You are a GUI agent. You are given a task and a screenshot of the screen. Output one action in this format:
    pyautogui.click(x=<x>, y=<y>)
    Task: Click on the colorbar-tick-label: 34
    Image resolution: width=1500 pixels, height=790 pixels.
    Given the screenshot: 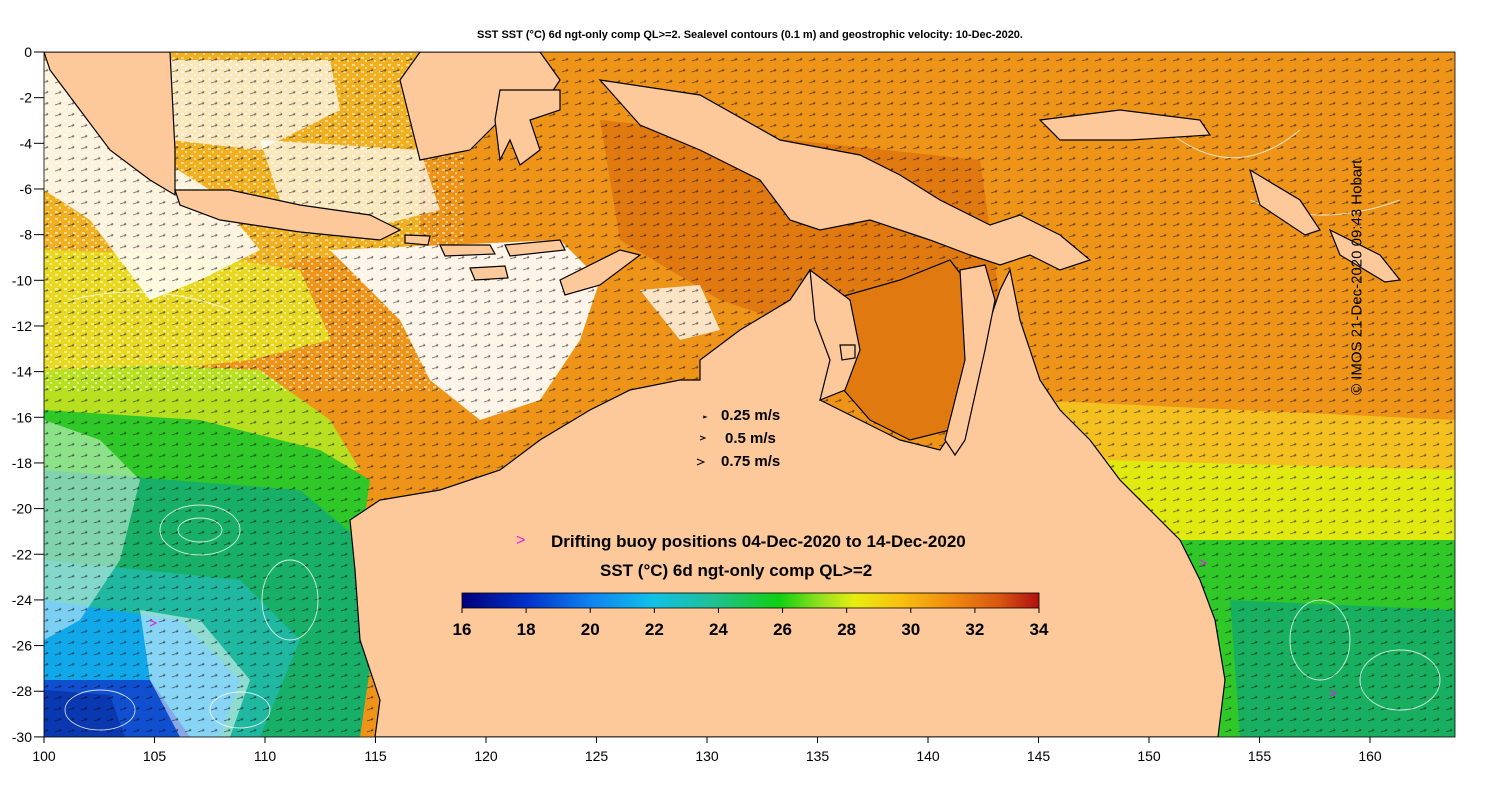 What is the action you would take?
    pyautogui.click(x=1039, y=629)
    